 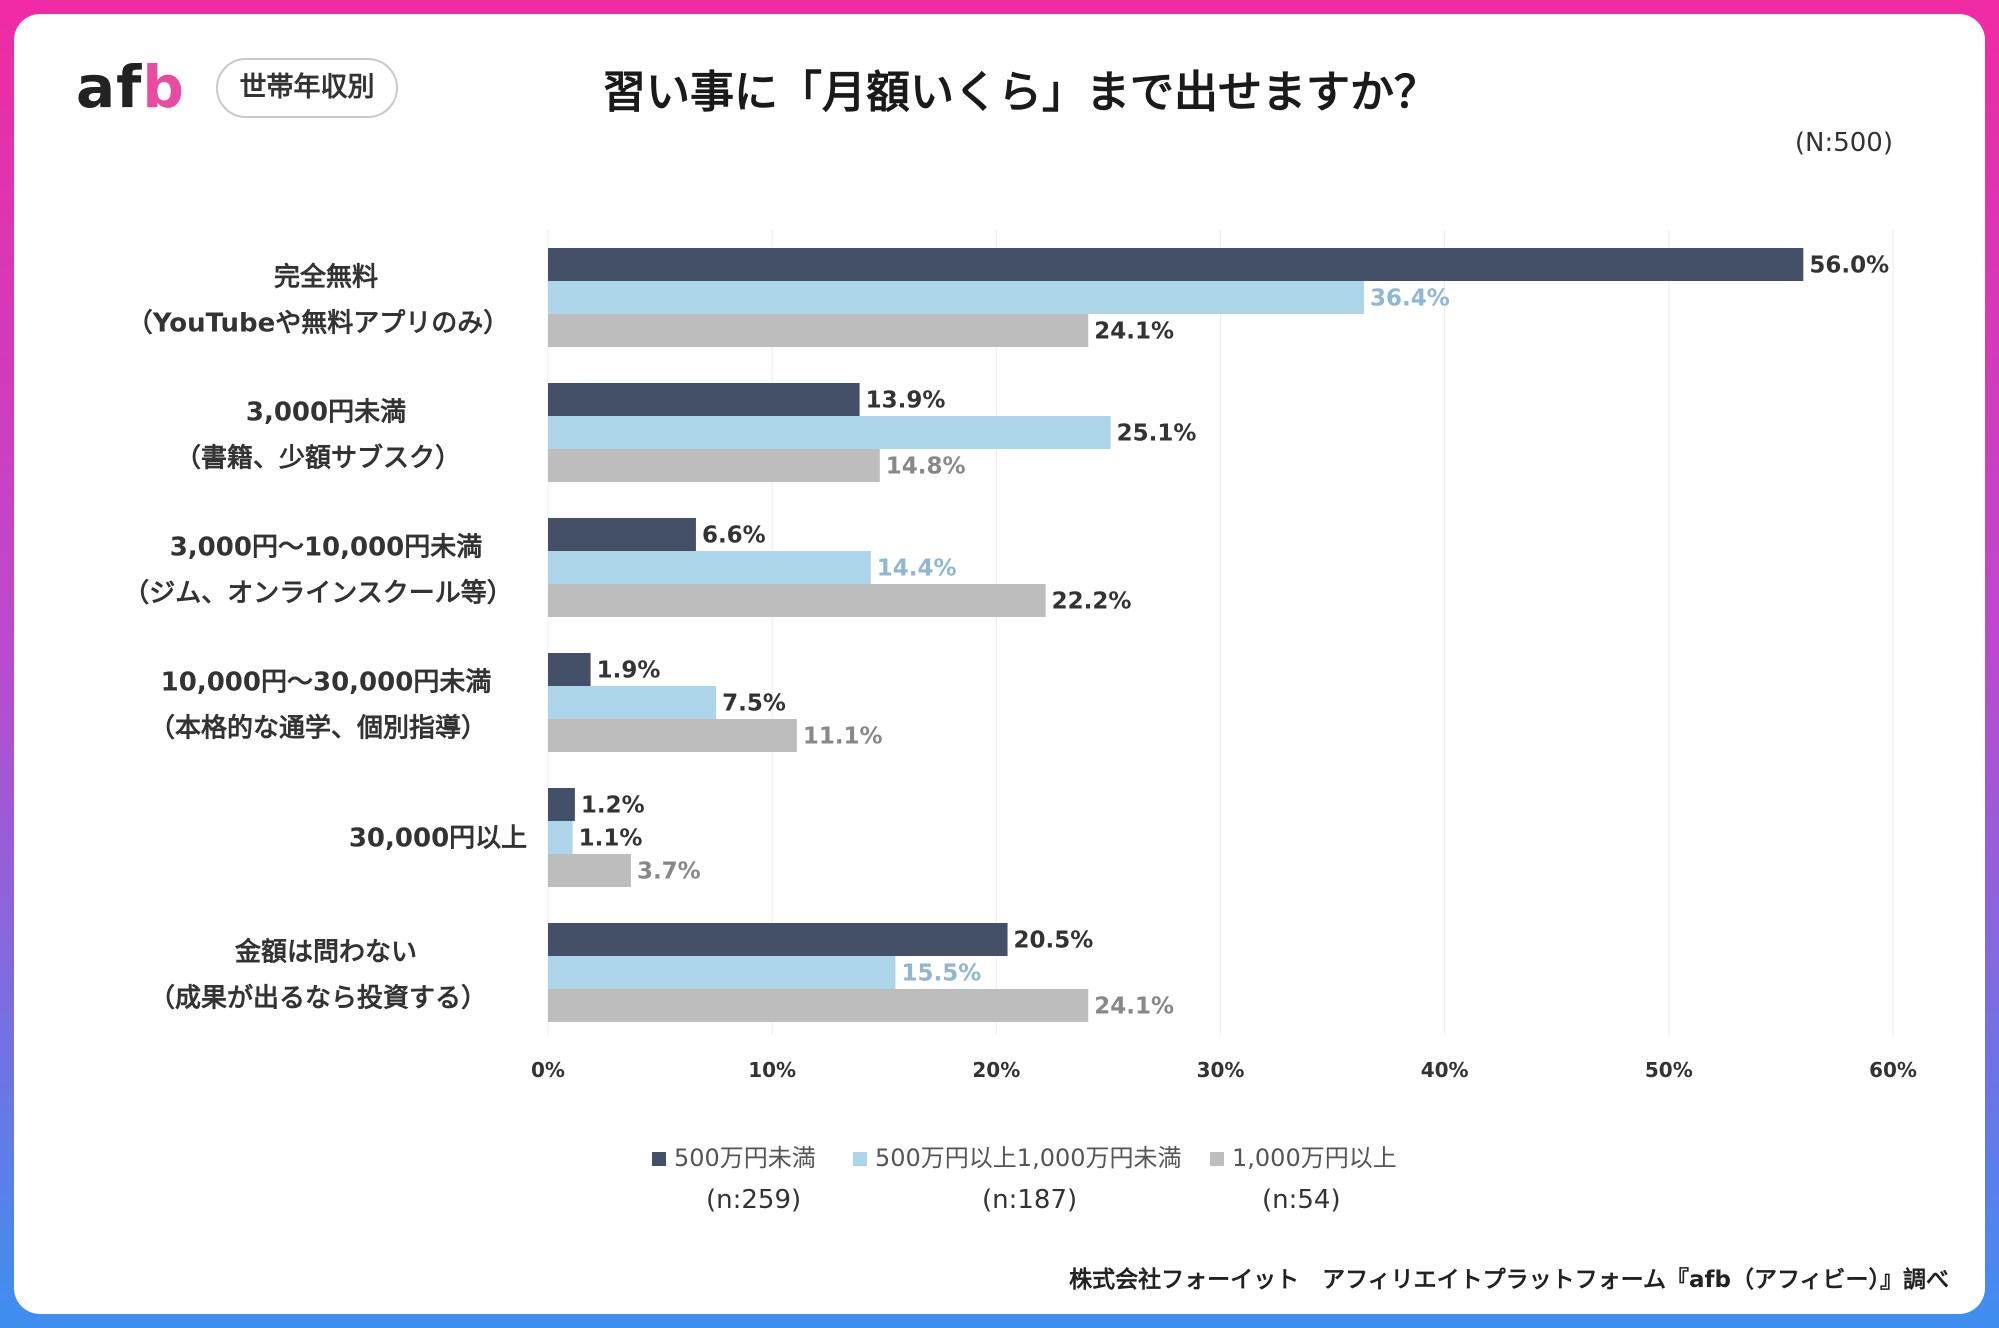 I want to click on x-tick-label: 40%, so click(x=1445, y=1070).